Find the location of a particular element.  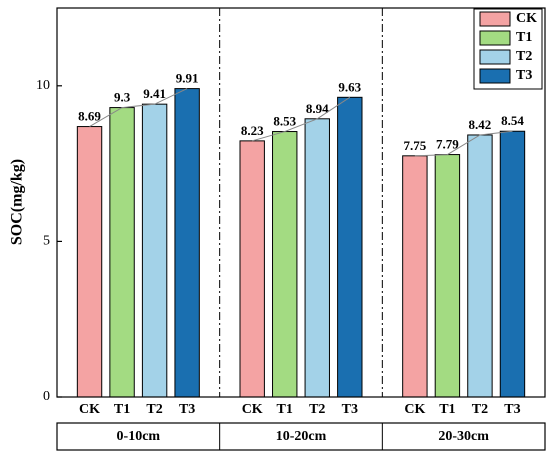

group-box is located at coordinates (301, 436).